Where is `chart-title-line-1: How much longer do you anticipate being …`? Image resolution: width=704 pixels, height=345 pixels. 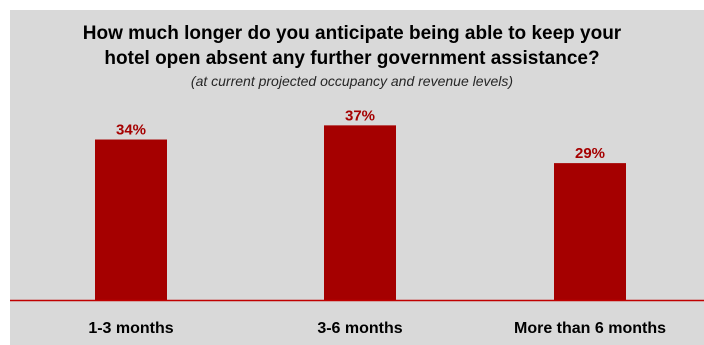 chart-title-line-1: How much longer do you anticipate being … is located at coordinates (352, 33).